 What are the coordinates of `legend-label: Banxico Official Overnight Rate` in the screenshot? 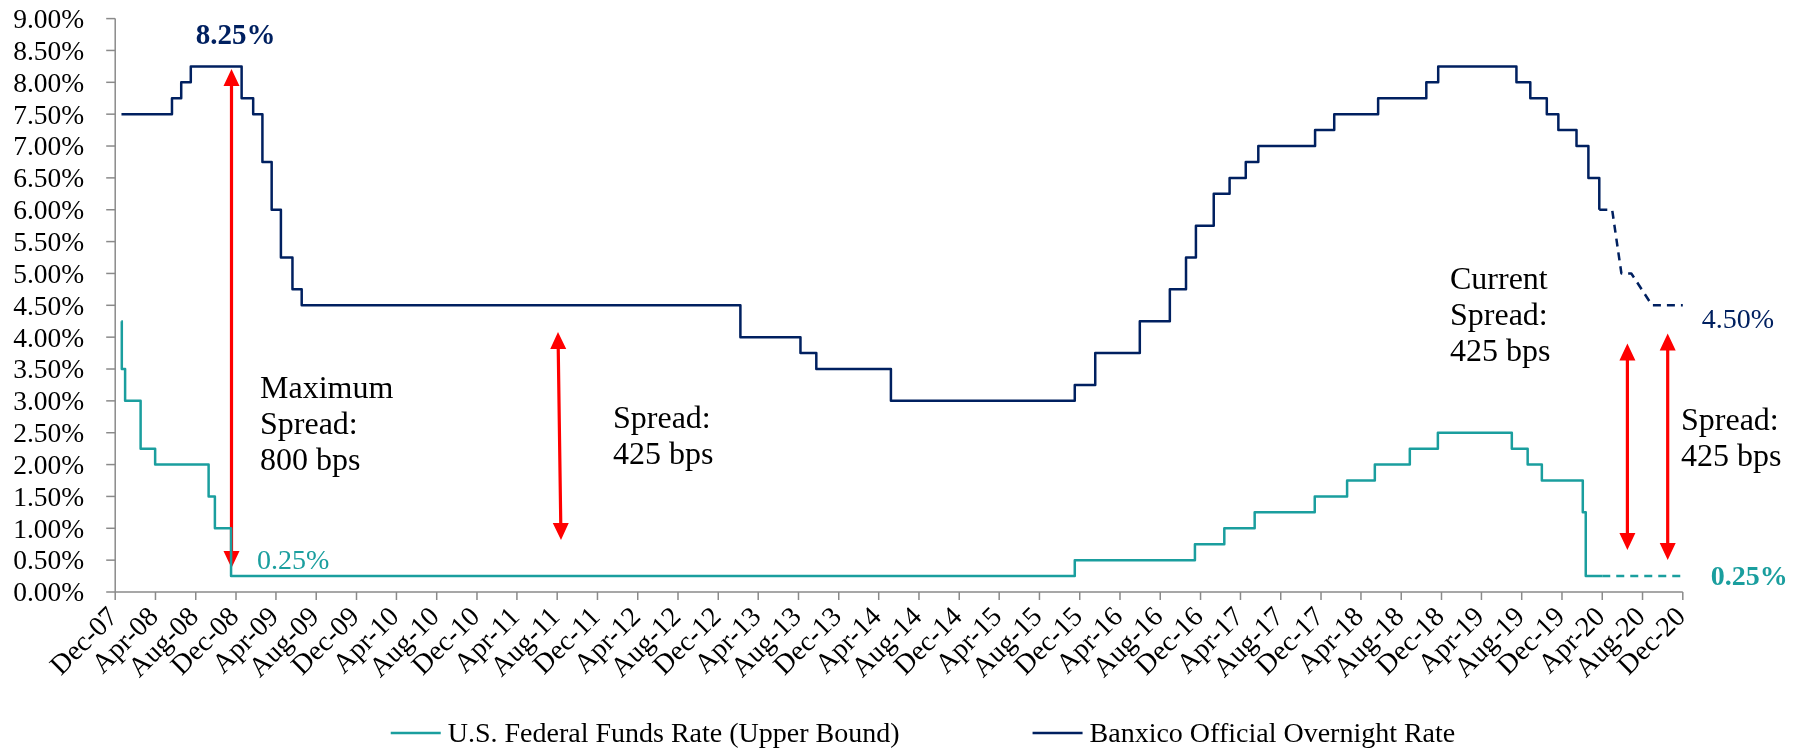 It's located at (1272, 733).